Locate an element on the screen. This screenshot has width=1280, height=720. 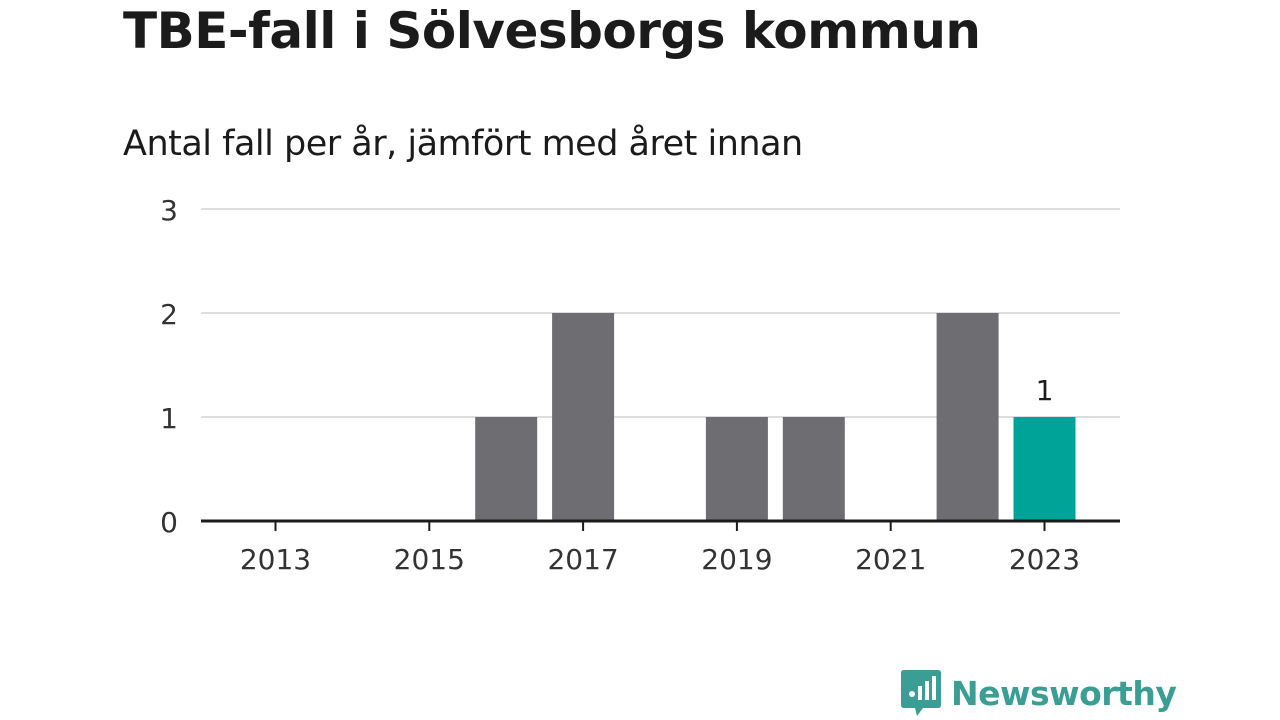
bars is located at coordinates (775, 417).